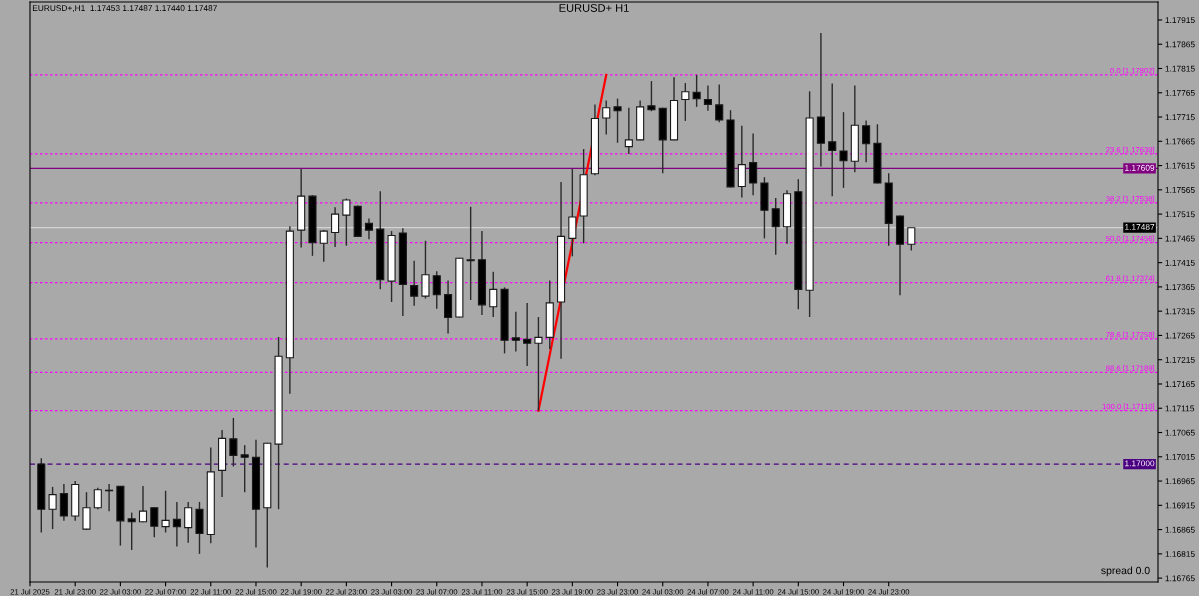  I want to click on y-tick-label: 1.17215, so click(1180, 359).